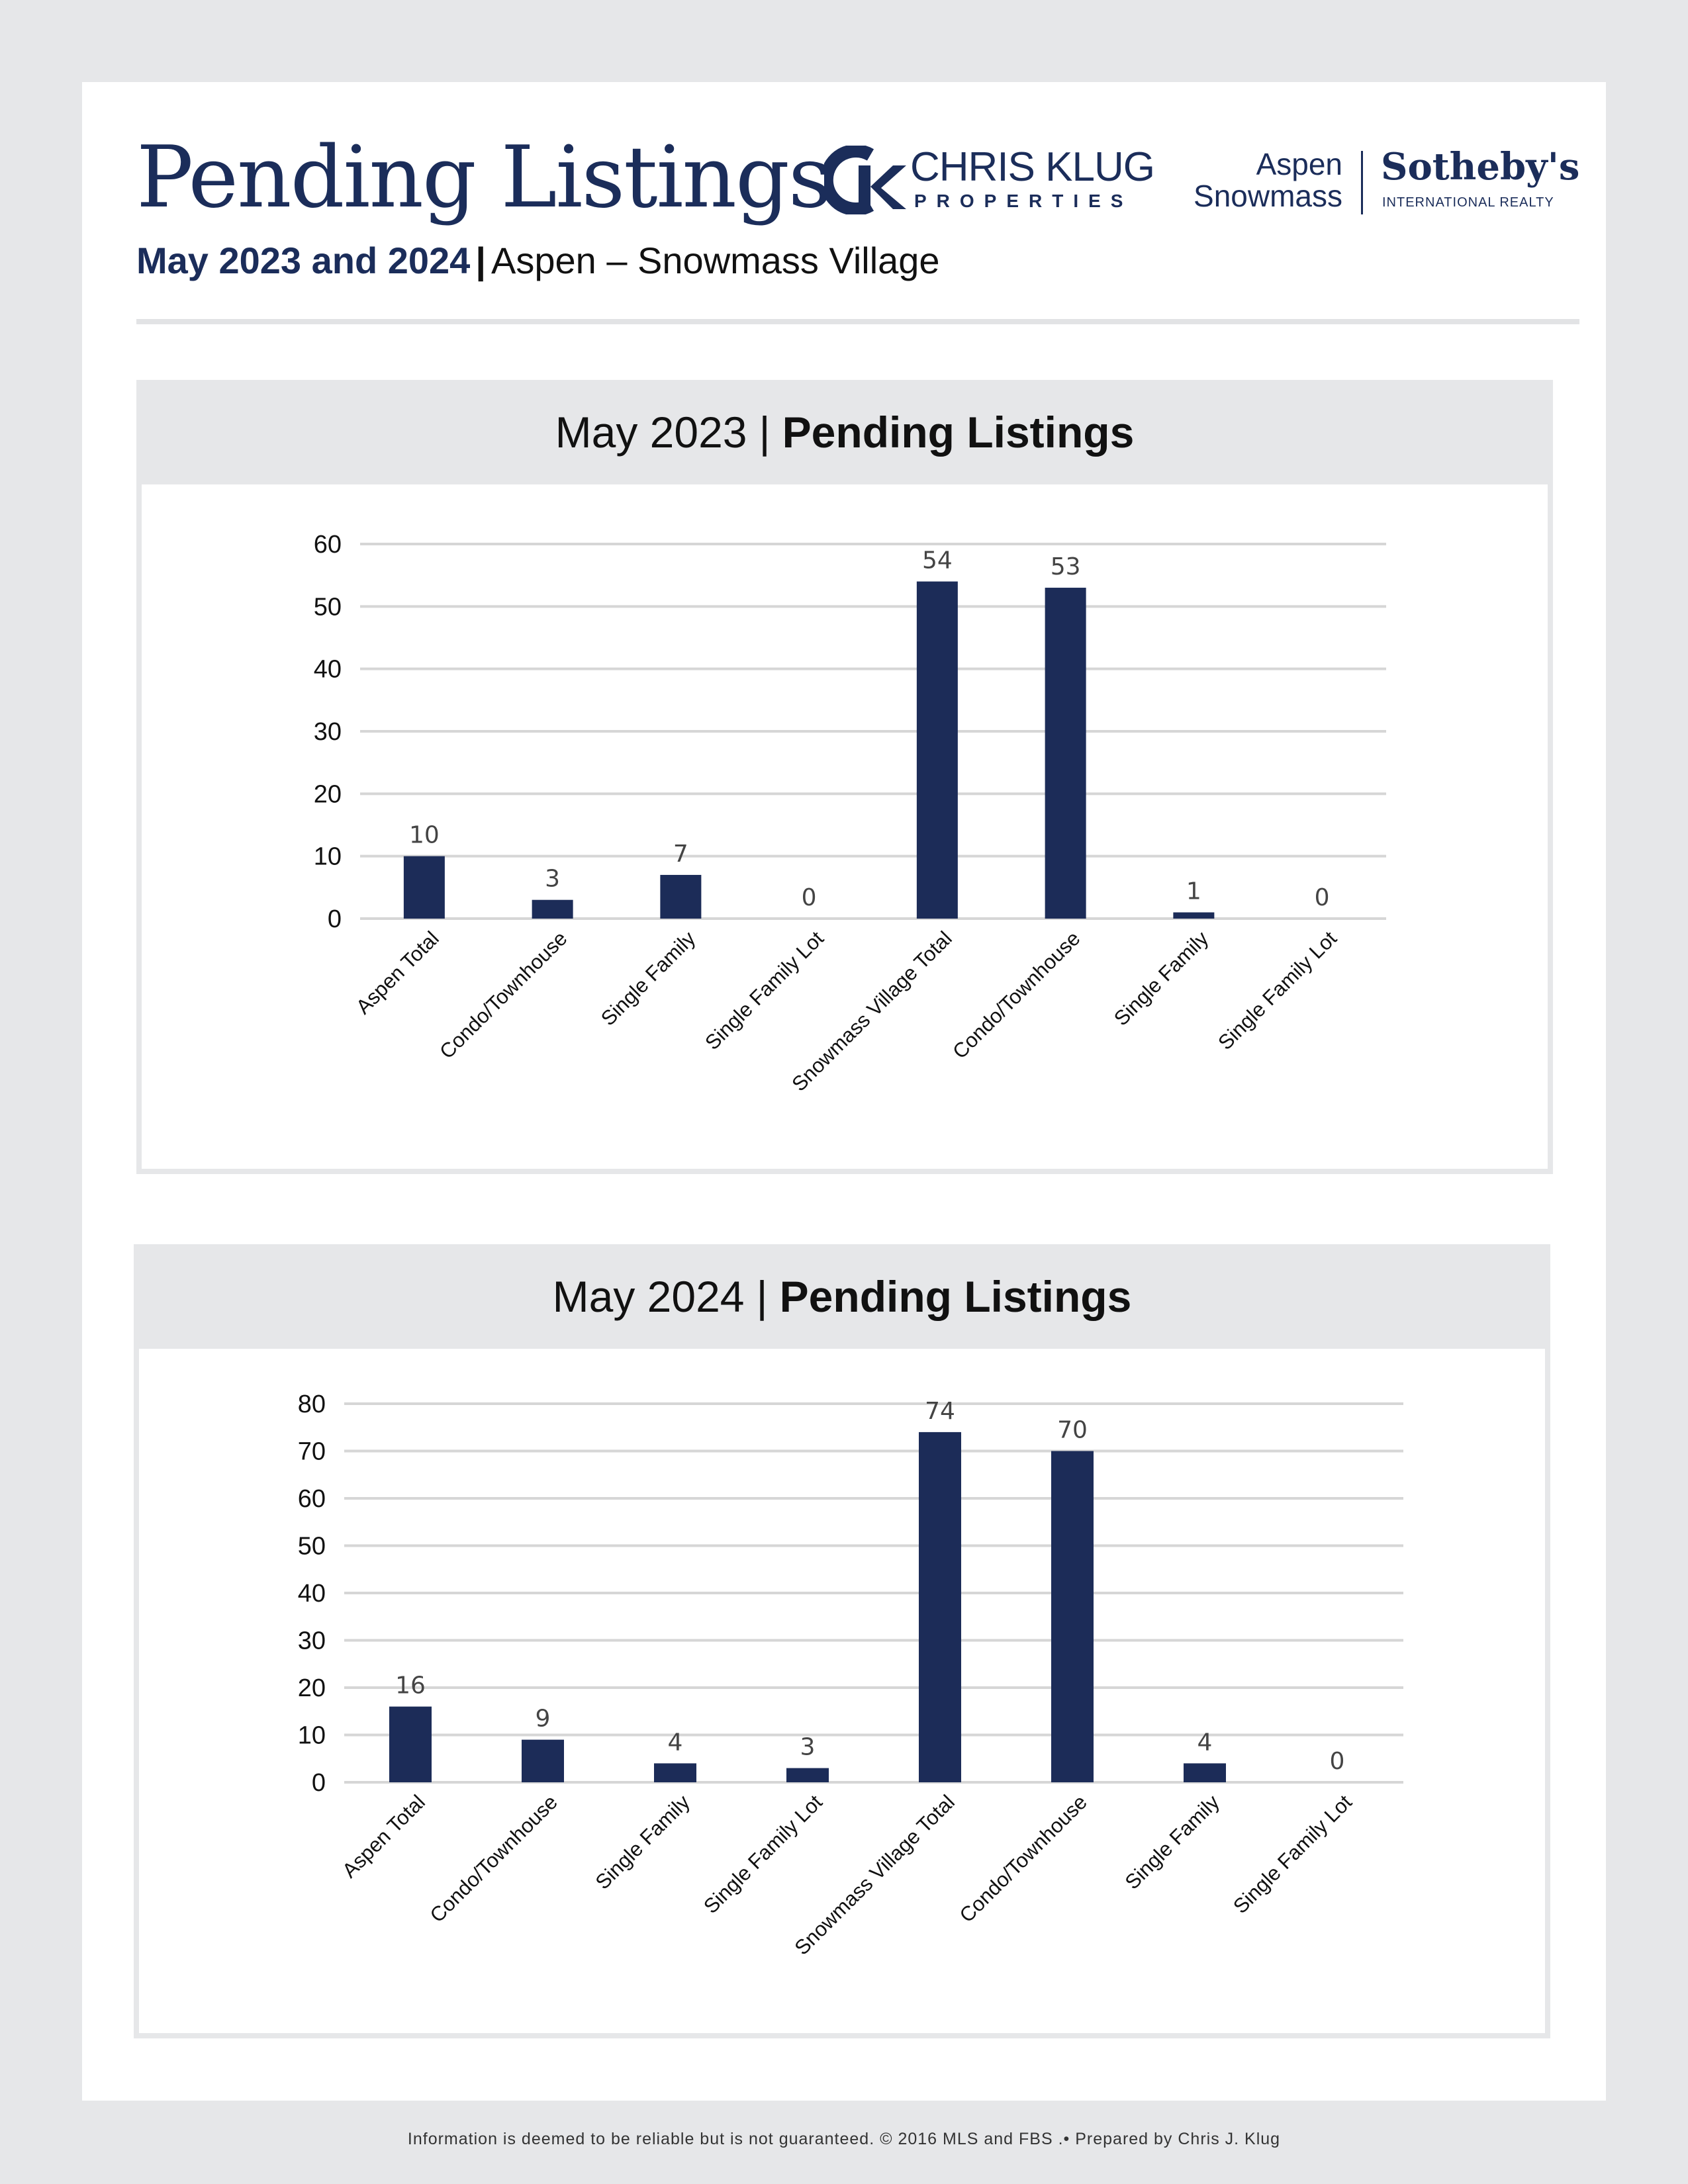 The width and height of the screenshot is (1688, 2184). Describe the element at coordinates (1362, 182) in the screenshot. I see `sothebys-divider` at that location.